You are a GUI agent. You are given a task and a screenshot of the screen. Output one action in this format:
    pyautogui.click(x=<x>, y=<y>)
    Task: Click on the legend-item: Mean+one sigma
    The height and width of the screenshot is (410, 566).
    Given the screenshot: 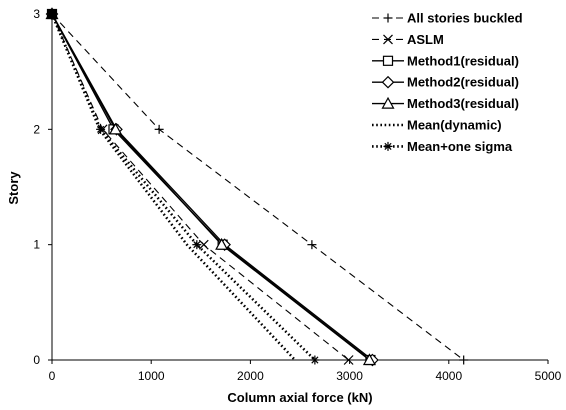 What is the action you would take?
    pyautogui.click(x=442, y=146)
    